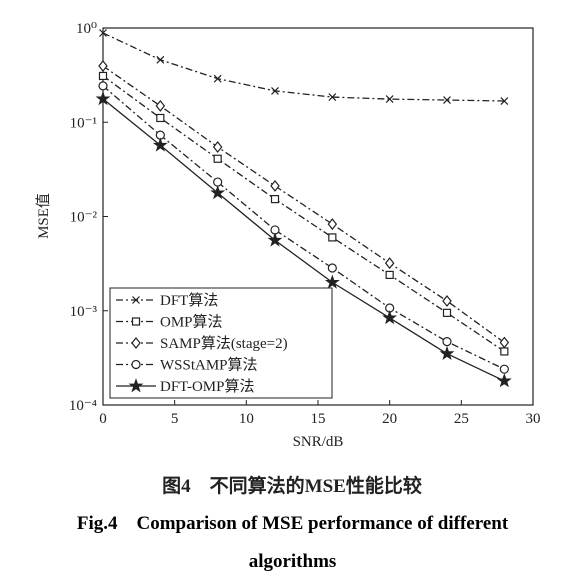 The height and width of the screenshot is (588, 585). I want to click on legend-label: DFT算法, so click(189, 300).